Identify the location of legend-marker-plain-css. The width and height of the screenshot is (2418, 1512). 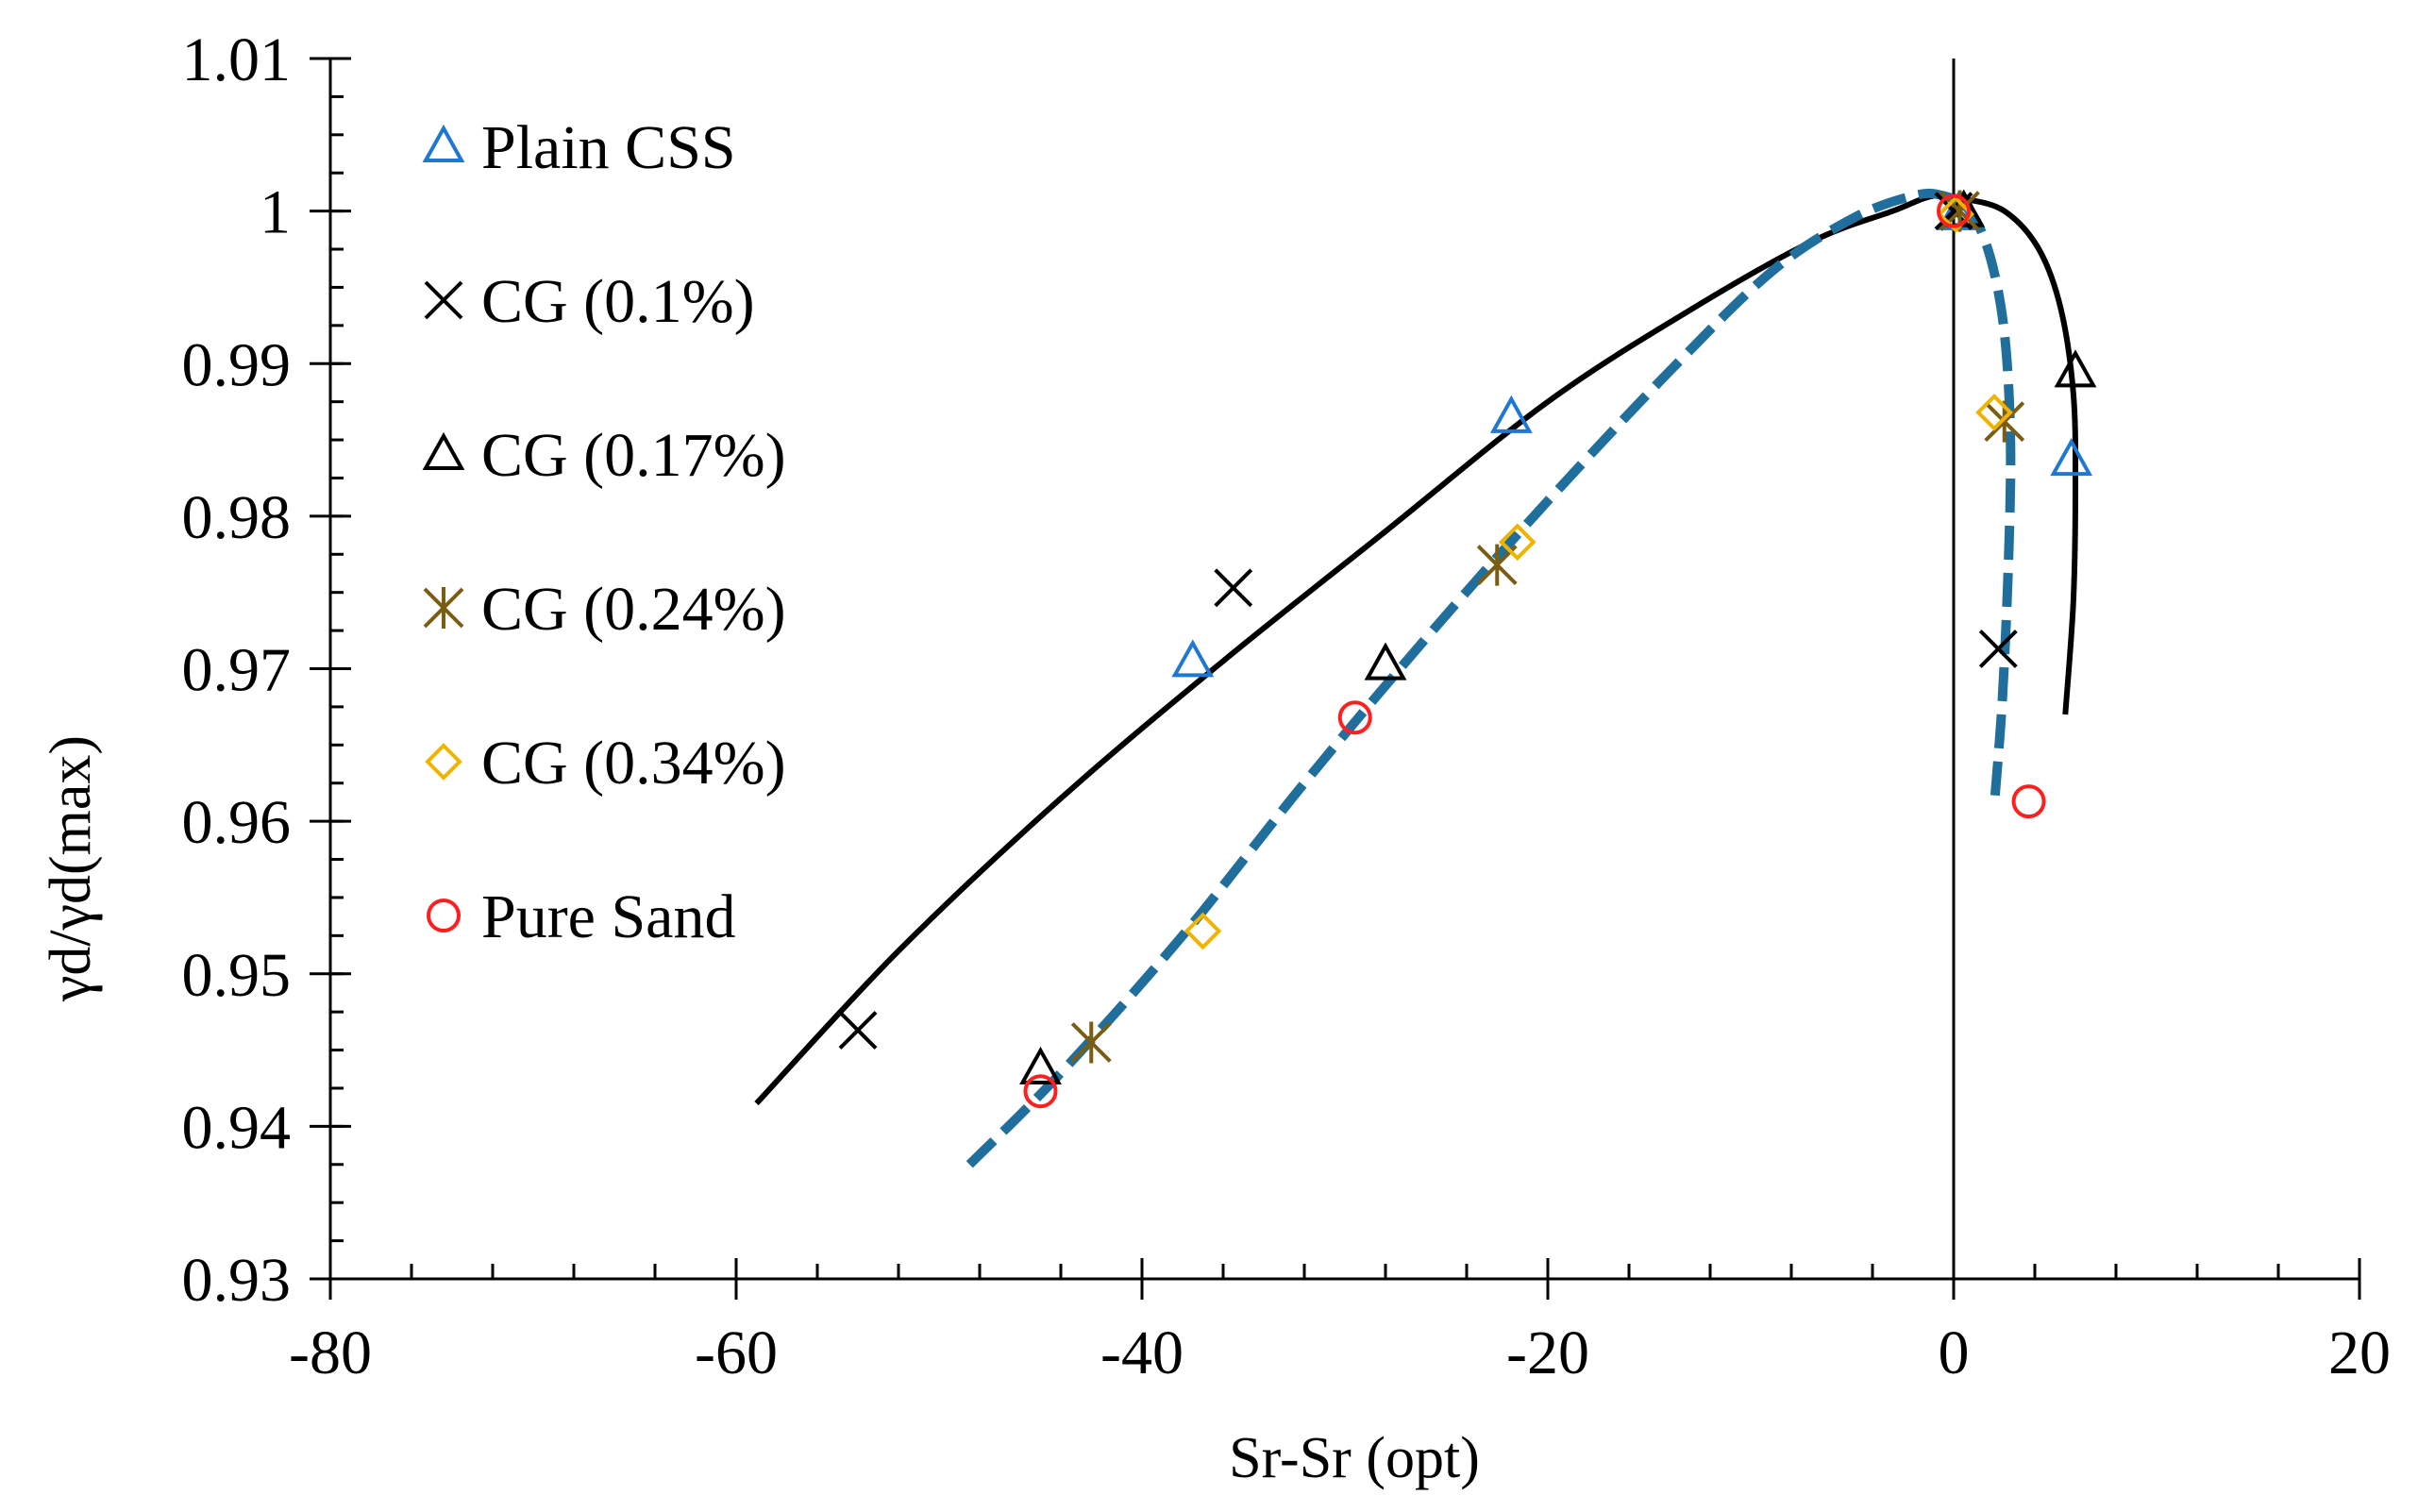
(443, 143).